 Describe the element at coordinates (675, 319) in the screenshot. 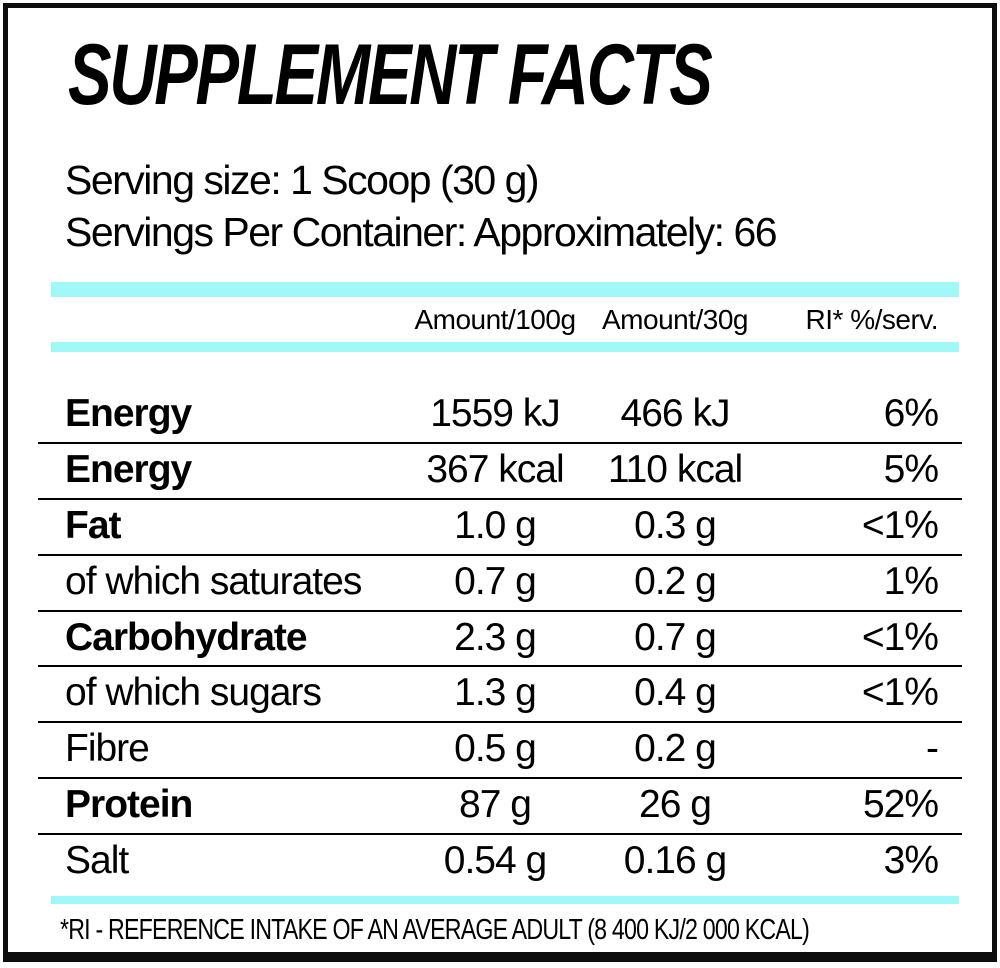

I see `column-header-amount-30g: Amount/30g` at that location.